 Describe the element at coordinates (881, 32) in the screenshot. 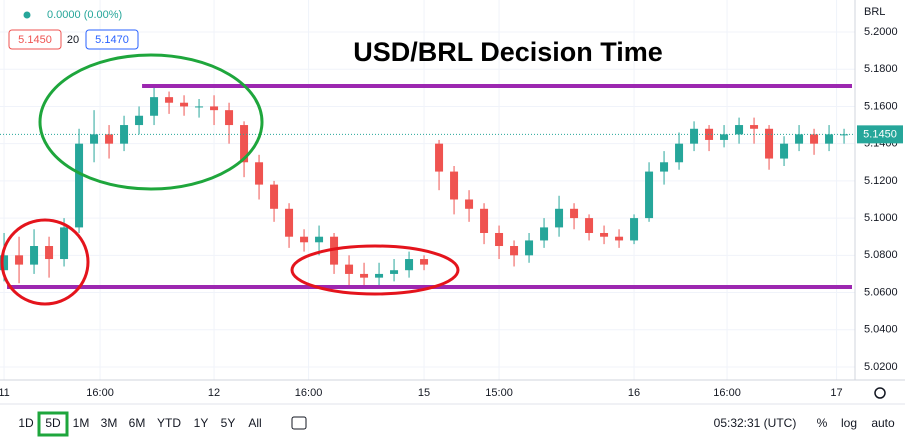

I see `y-tick-label: 5.2000` at that location.